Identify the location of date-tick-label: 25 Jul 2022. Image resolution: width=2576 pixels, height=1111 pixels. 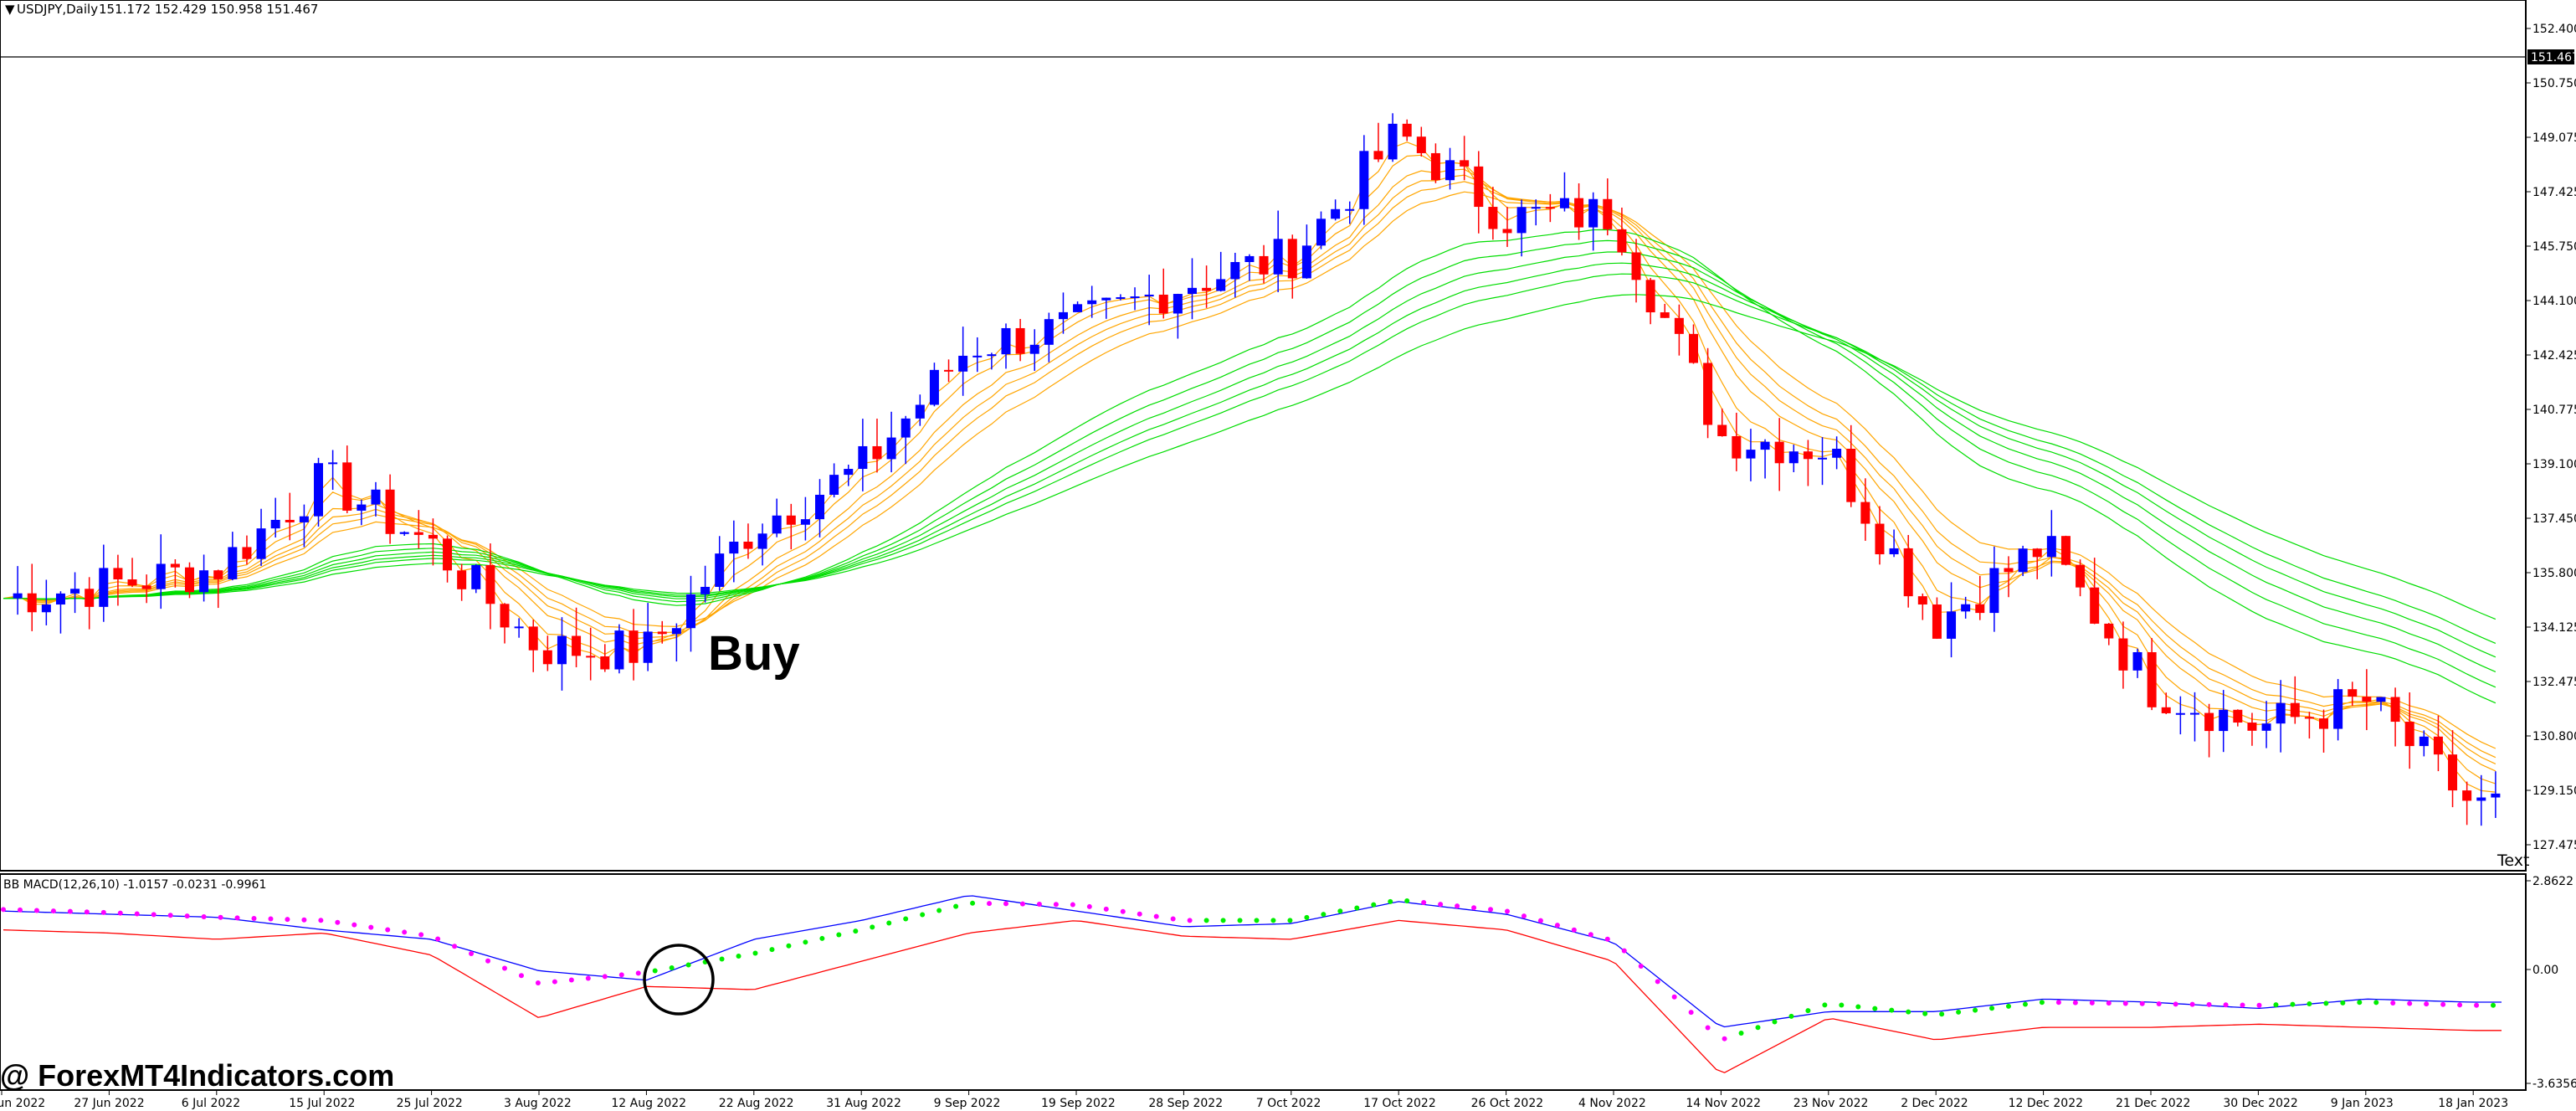
(430, 1103).